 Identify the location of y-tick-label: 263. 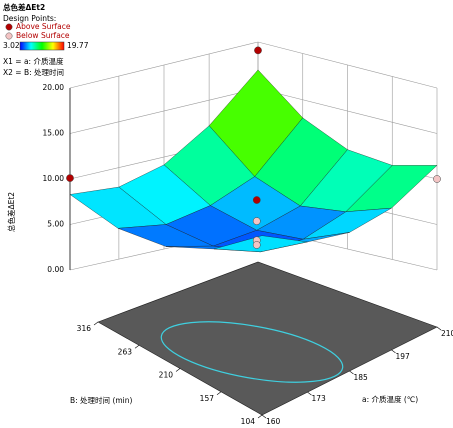
(125, 351).